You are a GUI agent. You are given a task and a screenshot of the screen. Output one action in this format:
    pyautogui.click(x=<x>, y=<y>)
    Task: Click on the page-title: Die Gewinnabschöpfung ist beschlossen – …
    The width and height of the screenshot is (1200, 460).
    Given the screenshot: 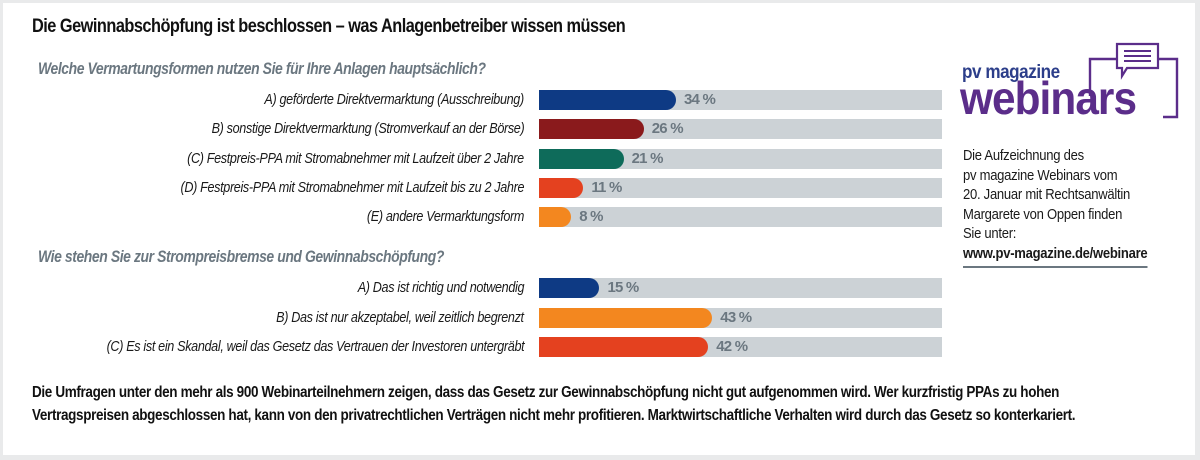 What is the action you would take?
    pyautogui.click(x=329, y=26)
    